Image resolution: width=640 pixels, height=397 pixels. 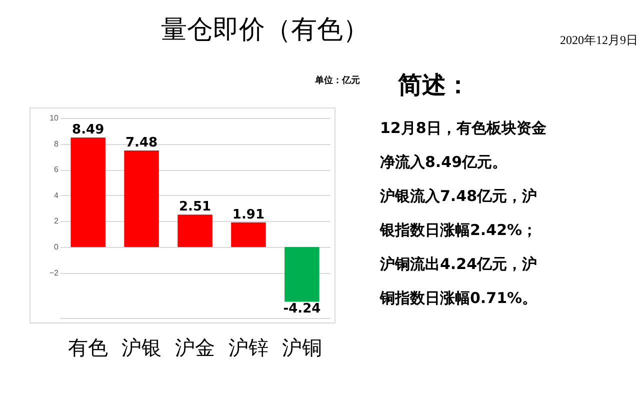 What do you see at coordinates (195, 348) in the screenshot?
I see `x-tick-label: 沪金` at bounding box center [195, 348].